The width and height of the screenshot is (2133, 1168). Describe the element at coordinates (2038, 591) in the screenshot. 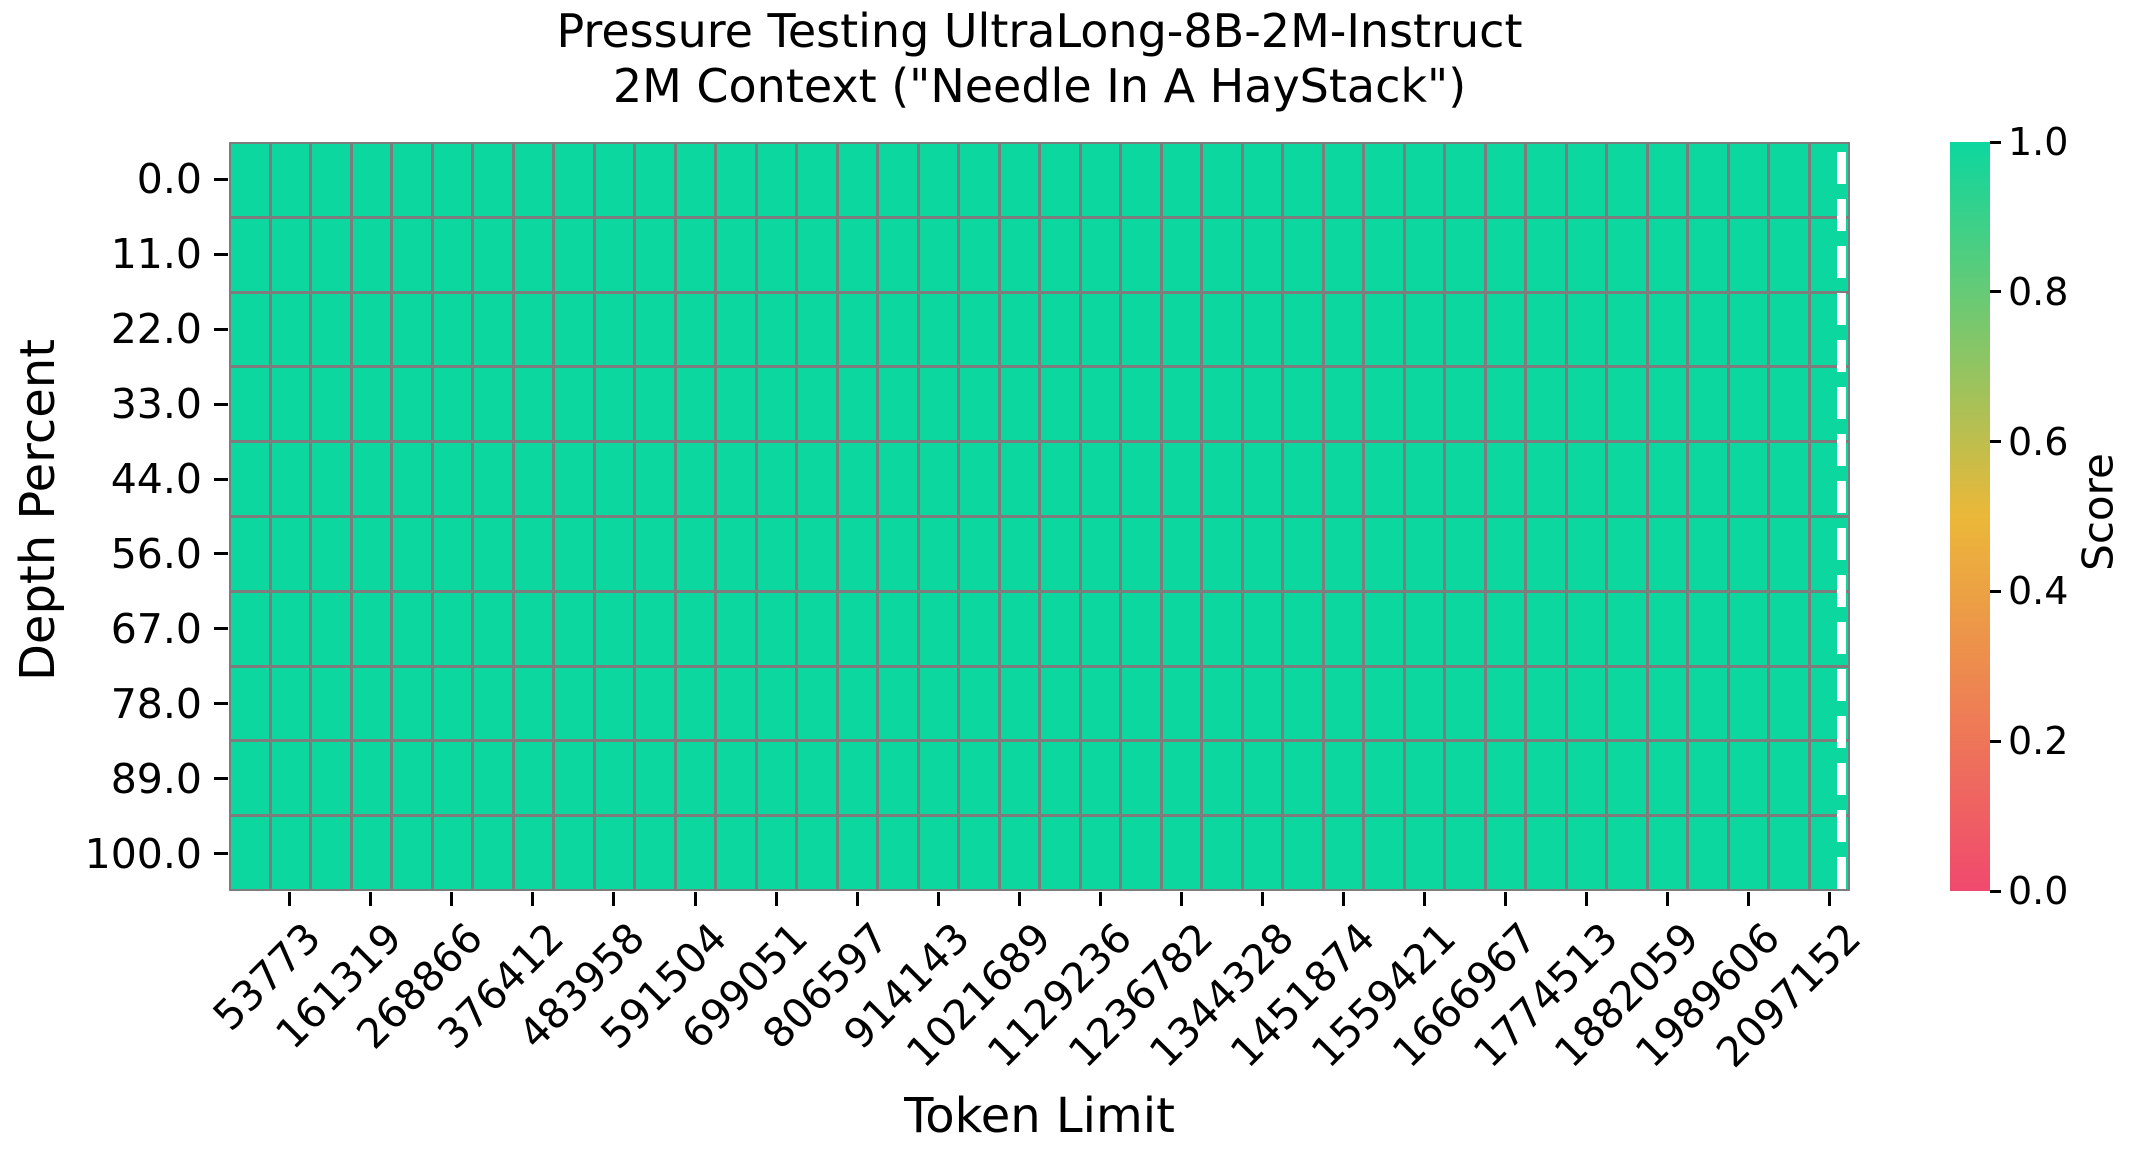

I see `colorbar-tick-label: 0.4` at that location.